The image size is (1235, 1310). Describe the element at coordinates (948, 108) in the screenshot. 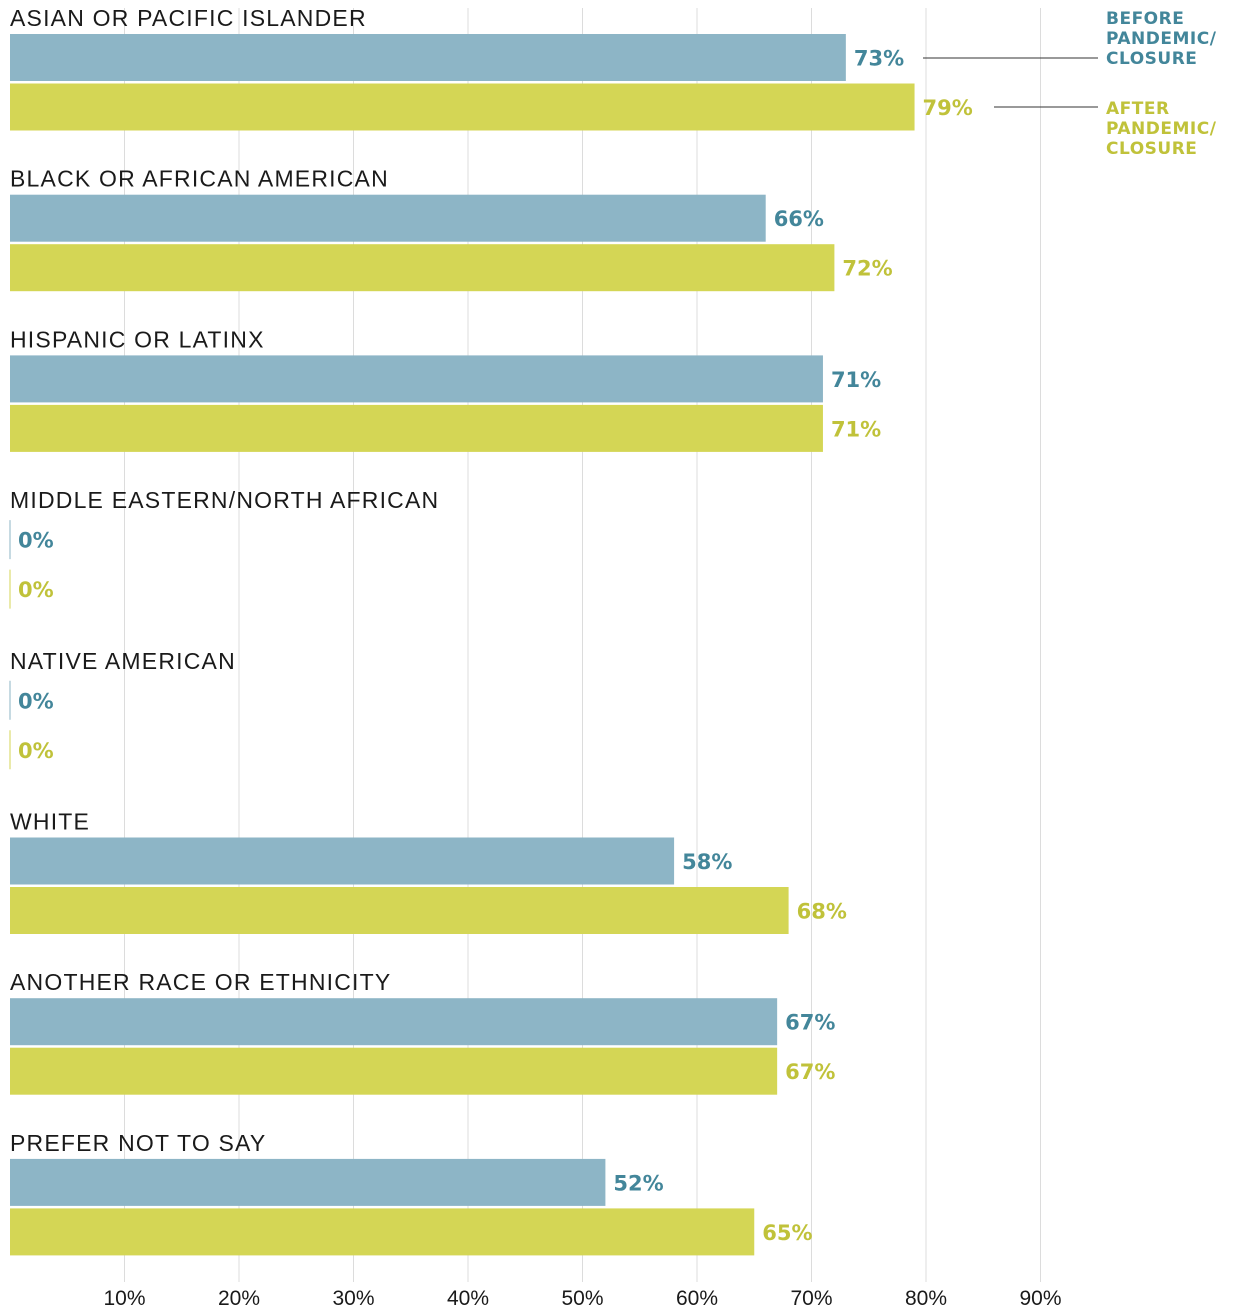

I see `after-value-label: 79%` at that location.